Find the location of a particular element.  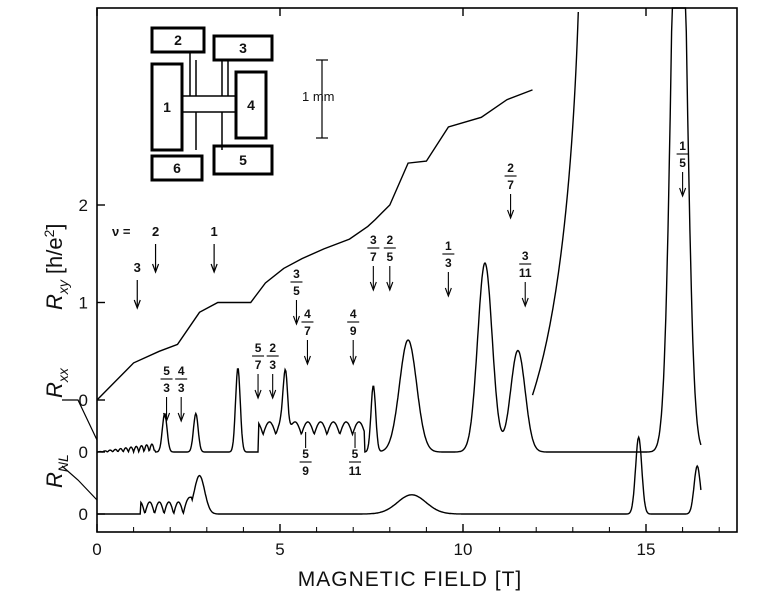

nu-label: ν = is located at coordinates (121, 231).